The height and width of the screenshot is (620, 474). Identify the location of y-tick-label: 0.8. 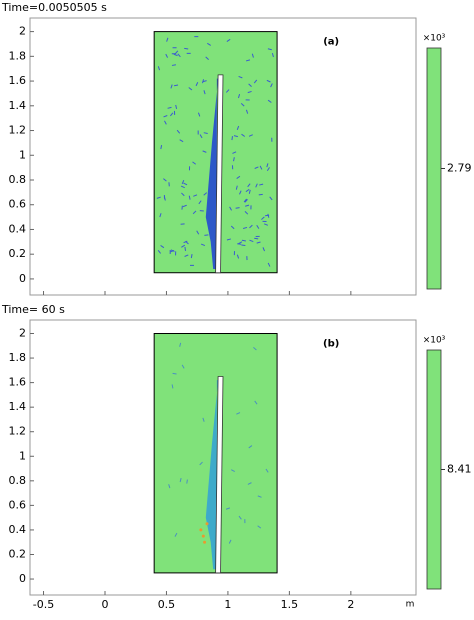
(18, 179).